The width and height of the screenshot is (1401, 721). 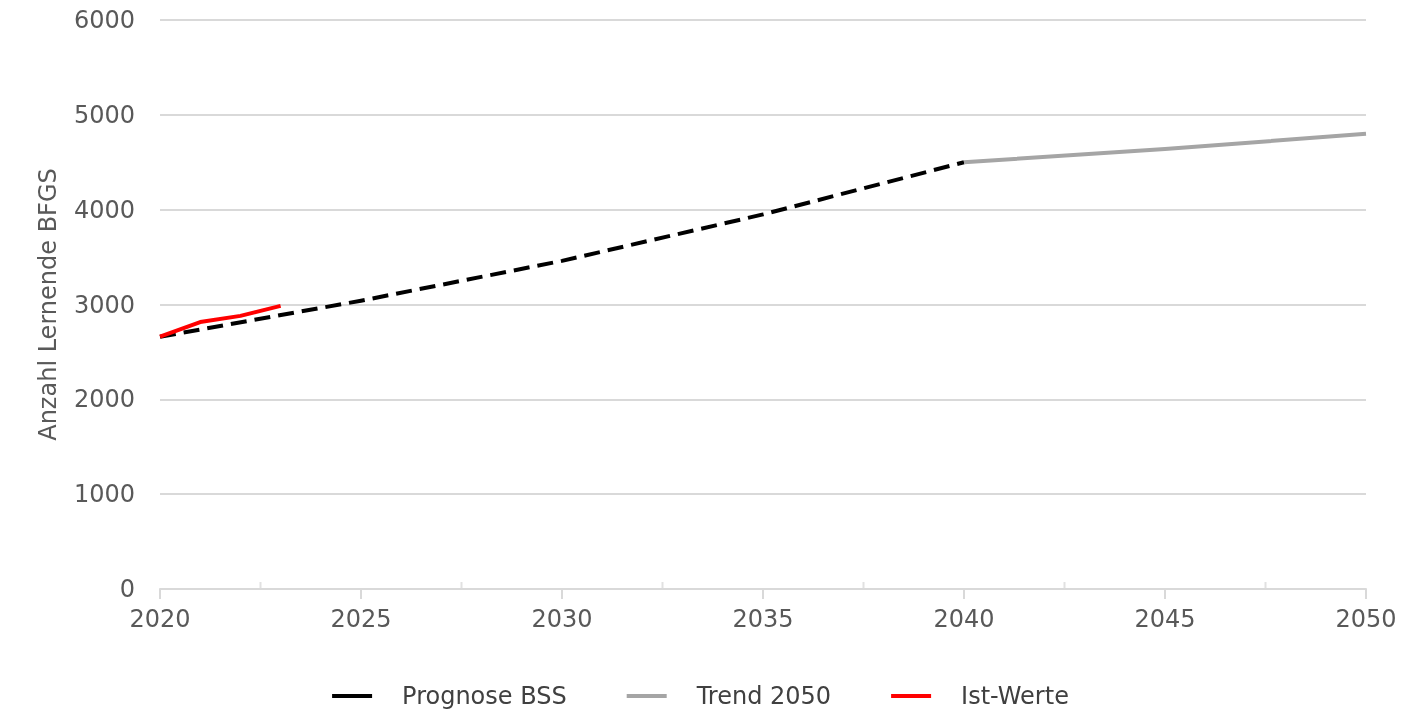 What do you see at coordinates (763, 696) in the screenshot?
I see `legend-label: Trend 2050` at bounding box center [763, 696].